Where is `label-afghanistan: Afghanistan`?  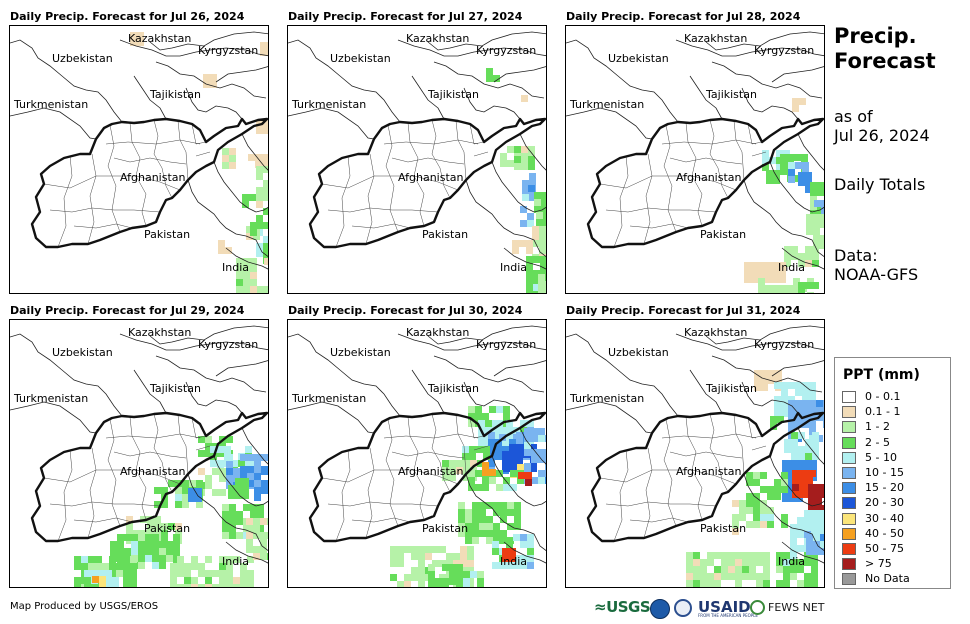
label-afghanistan: Afghanistan is located at coordinates (153, 177).